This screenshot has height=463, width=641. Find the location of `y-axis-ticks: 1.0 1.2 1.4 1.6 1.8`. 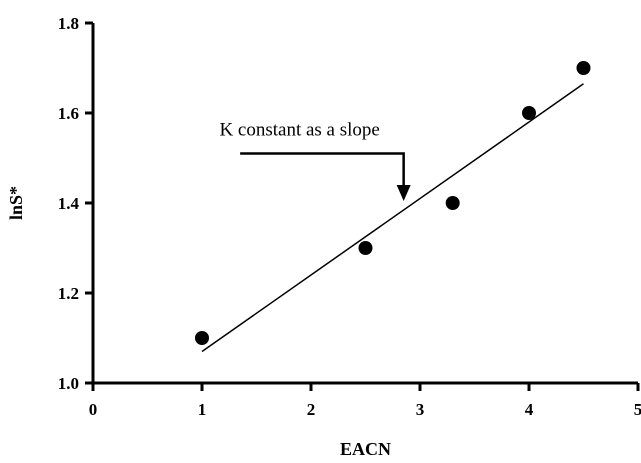

y-axis-ticks: 1.0 1.2 1.4 1.6 1.8 is located at coordinates (75, 203).